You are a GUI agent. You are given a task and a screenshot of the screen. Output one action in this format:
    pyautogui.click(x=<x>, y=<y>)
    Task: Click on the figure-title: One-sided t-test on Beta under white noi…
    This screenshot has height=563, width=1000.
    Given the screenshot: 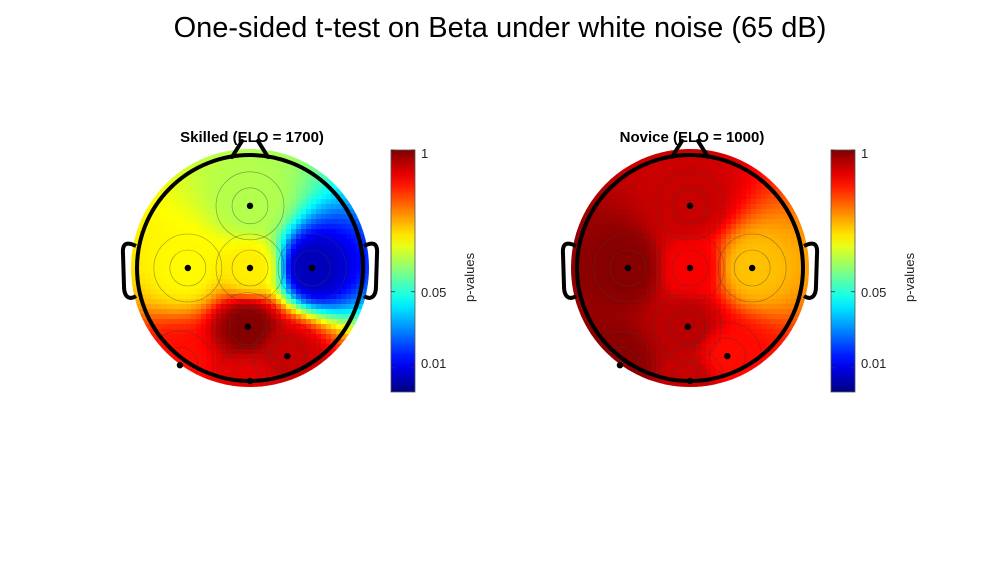 What is the action you would take?
    pyautogui.click(x=500, y=28)
    